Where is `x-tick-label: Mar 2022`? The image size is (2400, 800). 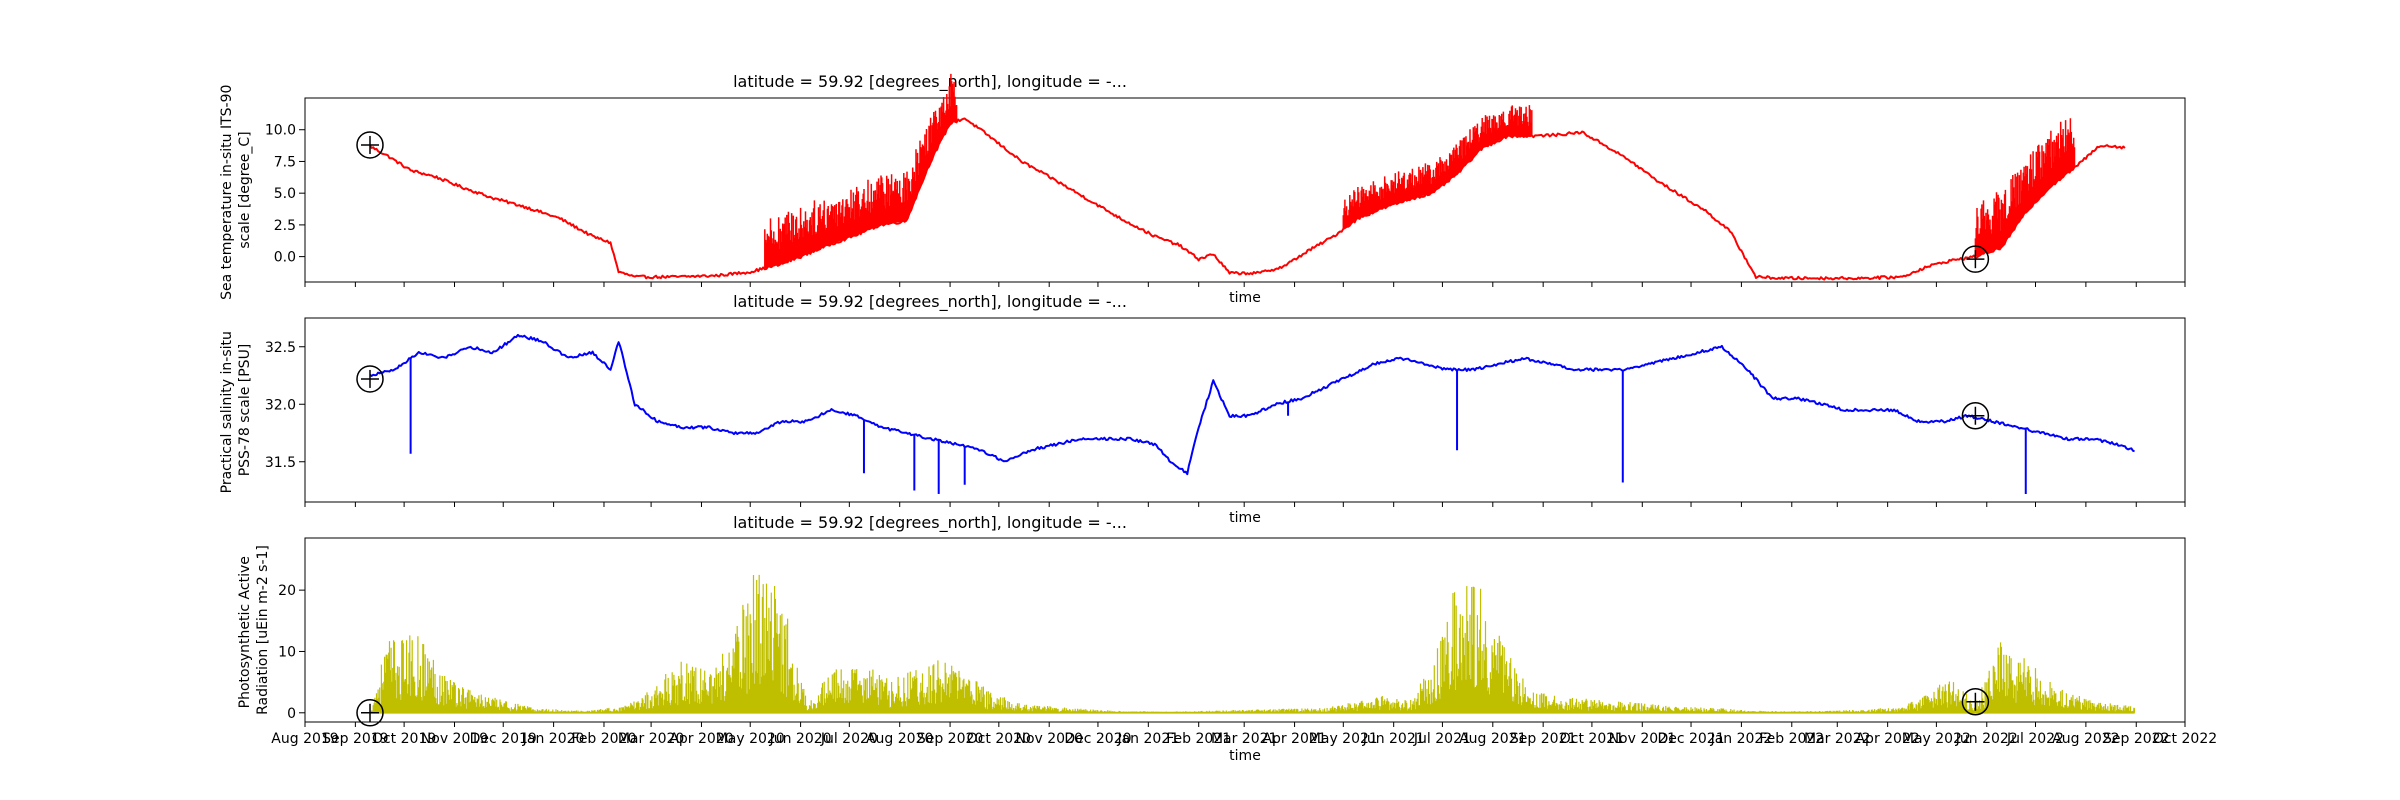 x-tick-label: Mar 2022 is located at coordinates (1837, 739).